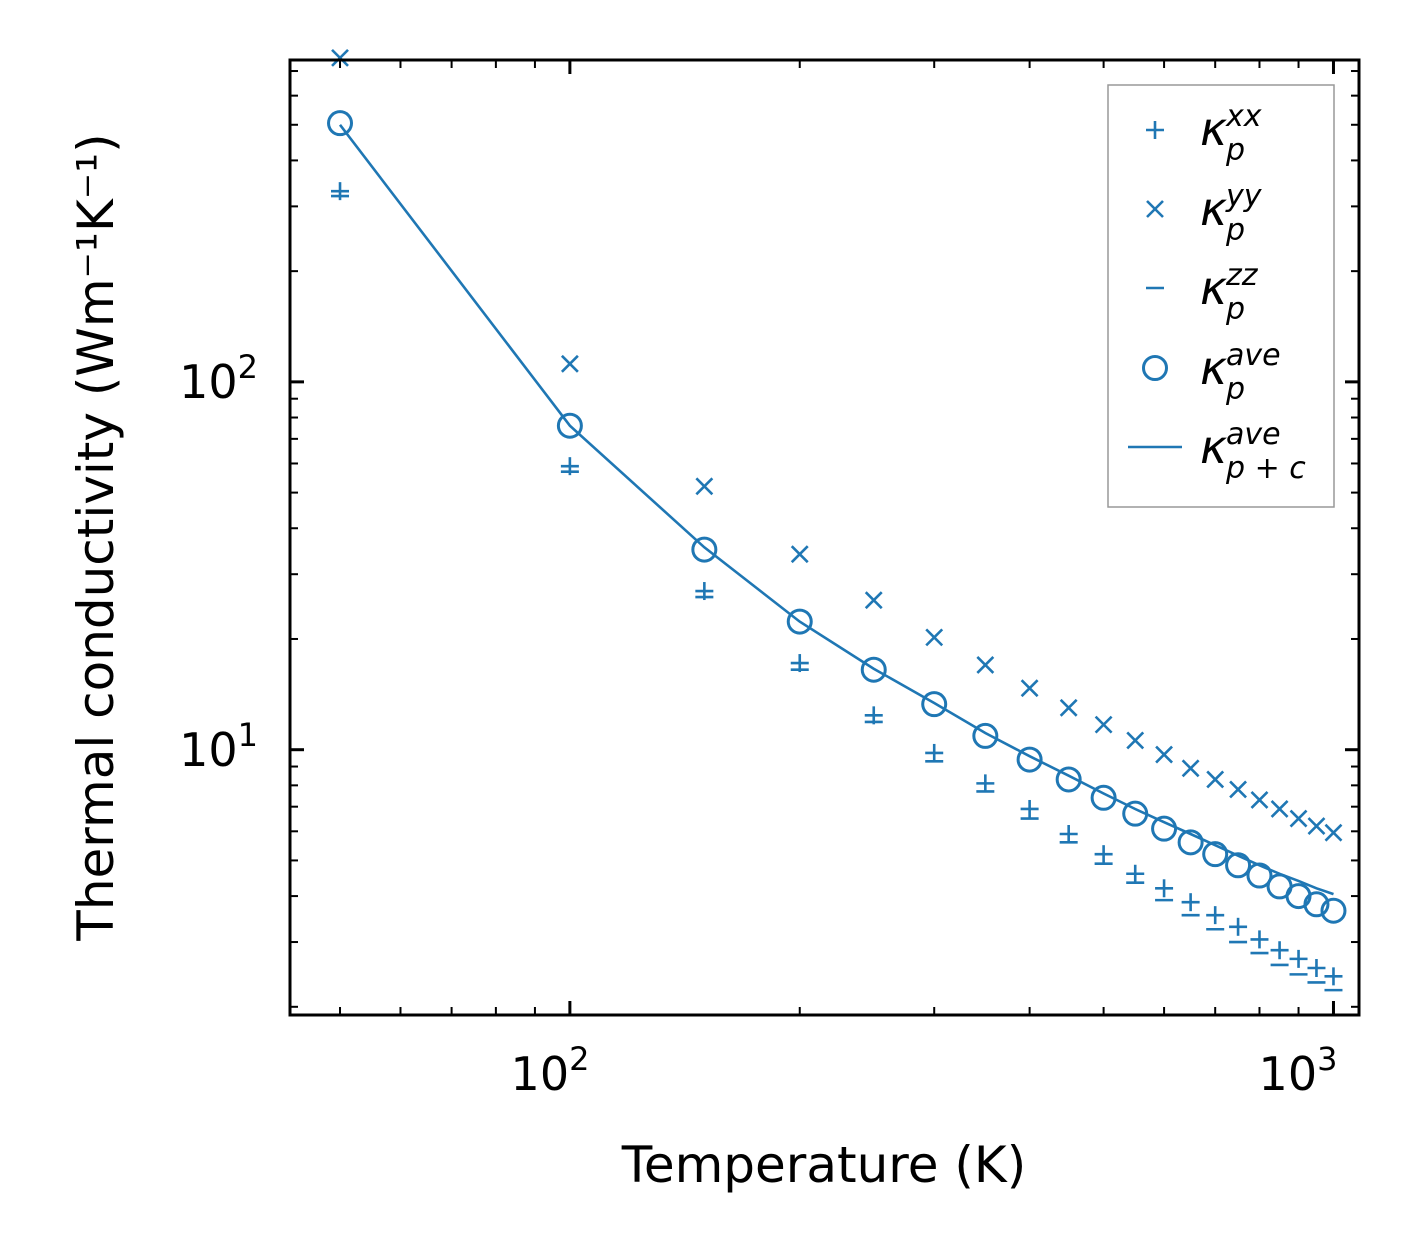 This screenshot has height=1254, width=1420. Describe the element at coordinates (550, 1070) in the screenshot. I see `x-tick-label-100: 10²` at that location.